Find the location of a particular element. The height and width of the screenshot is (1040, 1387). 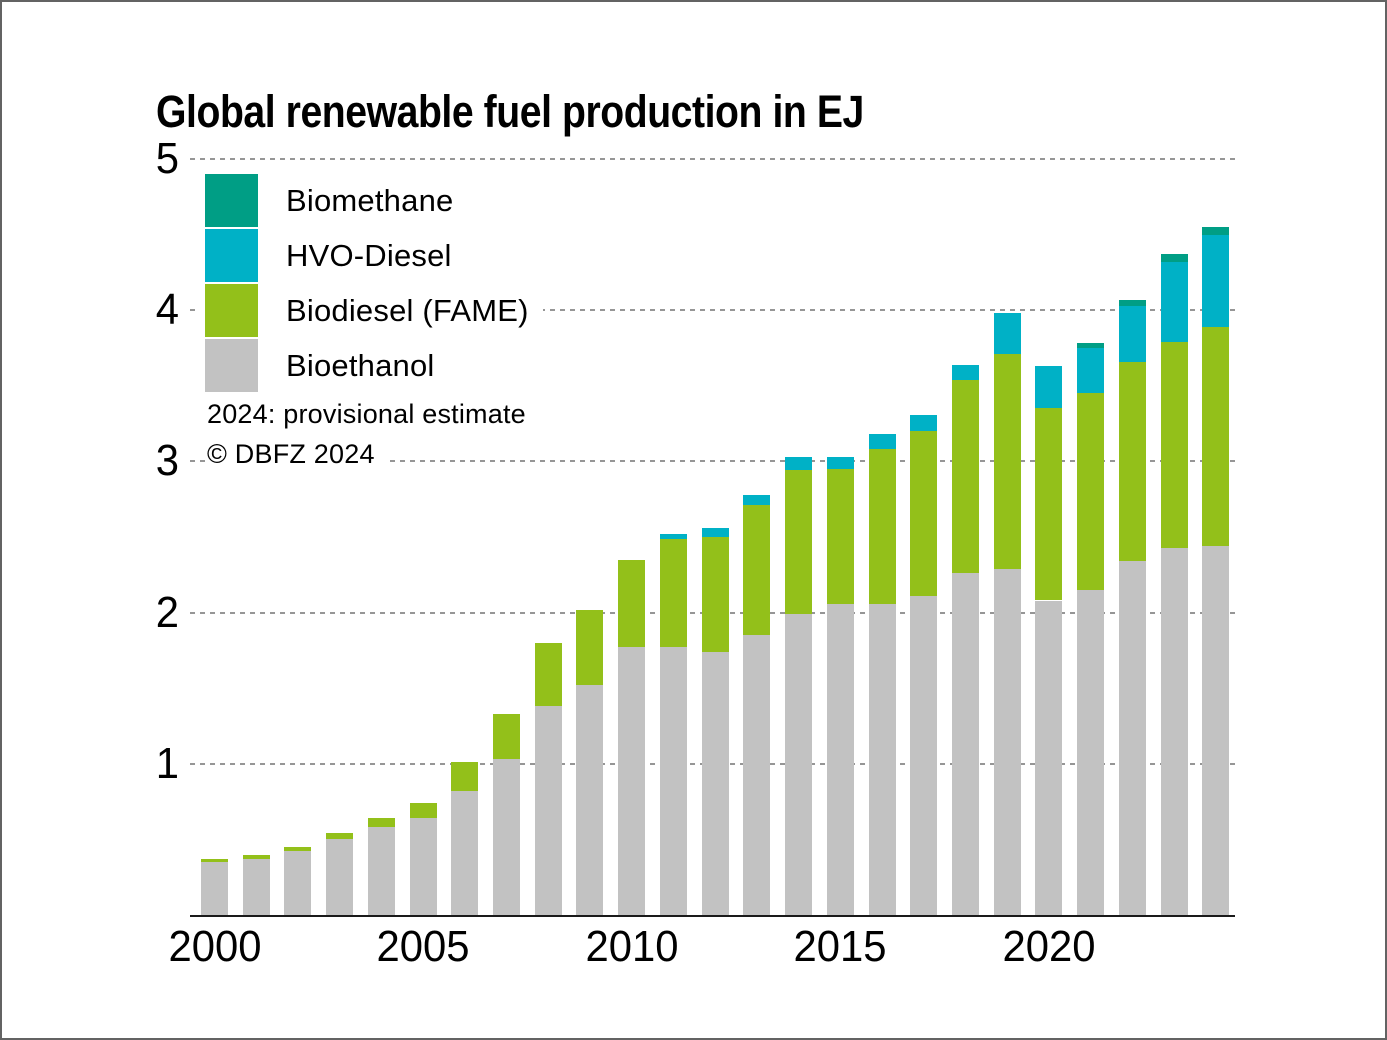

bar-2020-bioethanol is located at coordinates (1049, 757).